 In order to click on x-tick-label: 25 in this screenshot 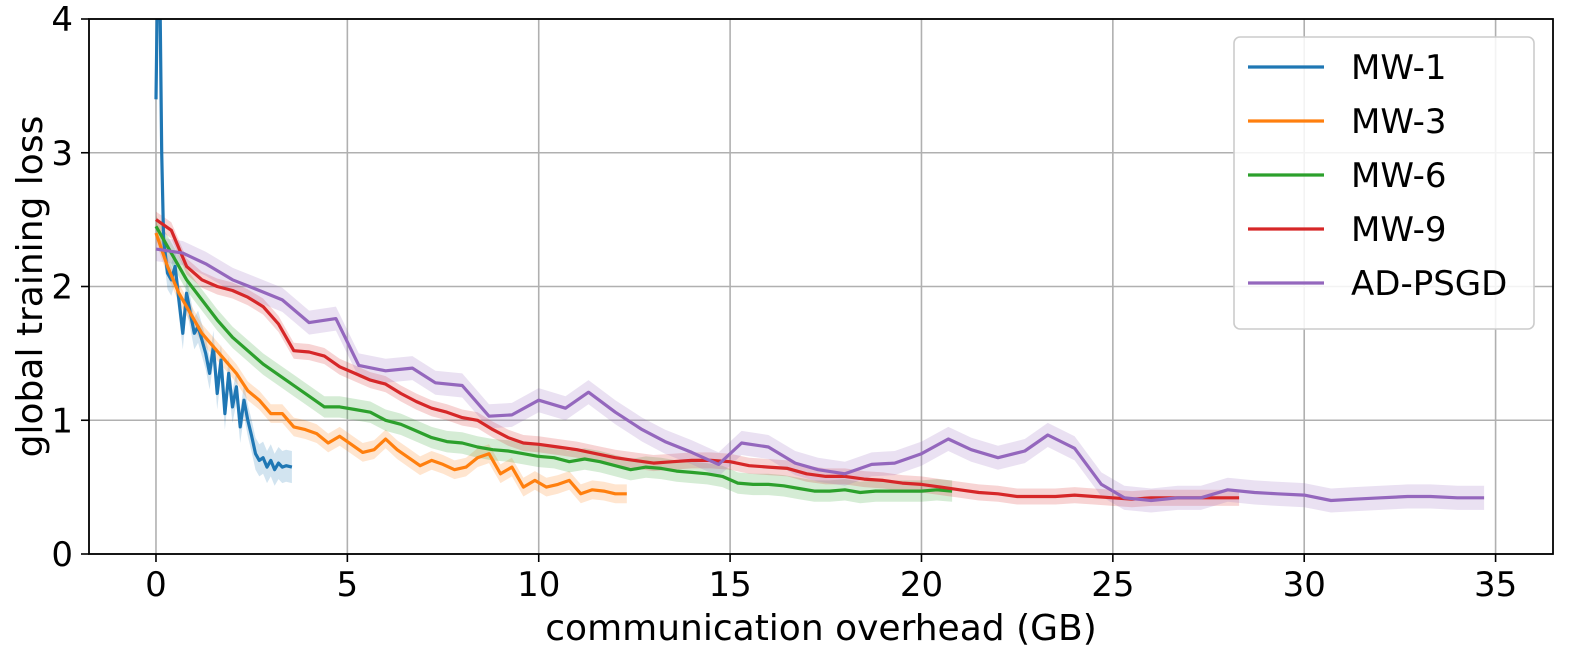, I will do `click(1112, 585)`.